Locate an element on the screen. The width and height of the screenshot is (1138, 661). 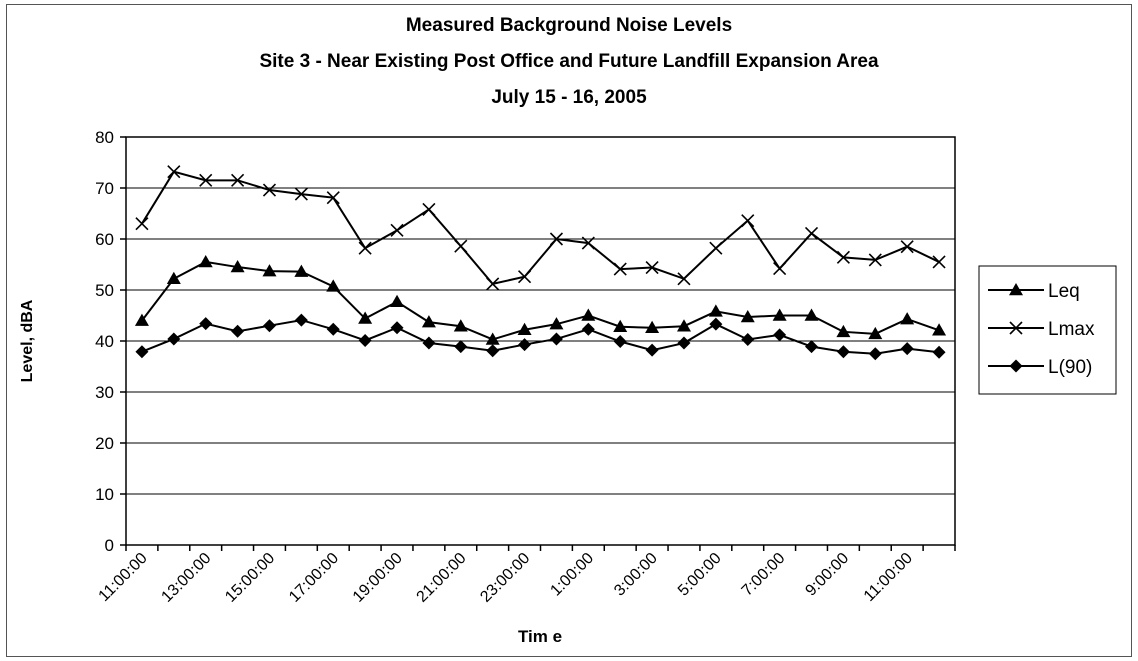
x-tick-label: 1:00:00 is located at coordinates (572, 575).